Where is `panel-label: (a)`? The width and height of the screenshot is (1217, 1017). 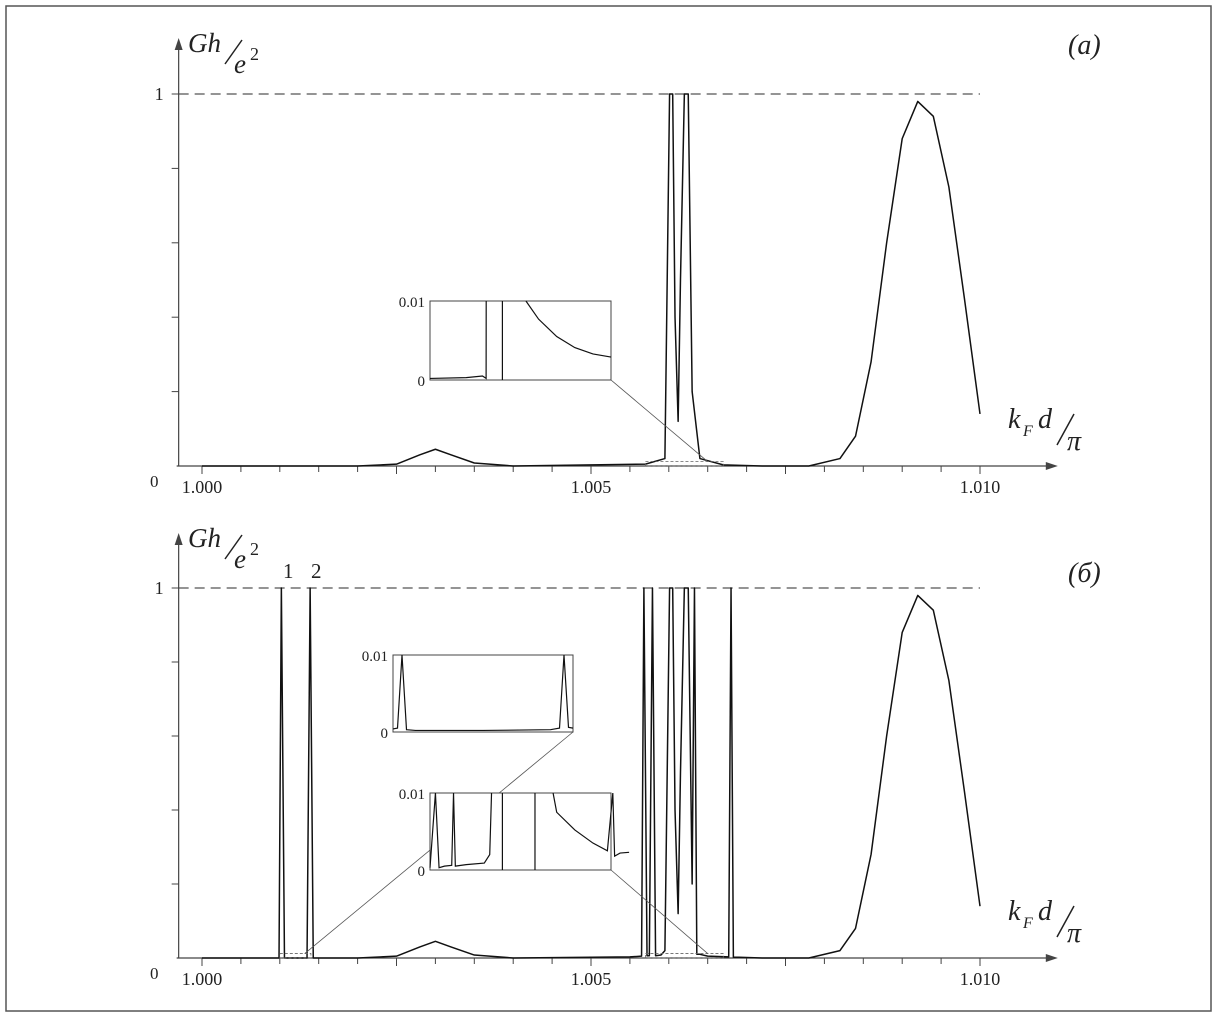 panel-label: (a) is located at coordinates (1084, 45).